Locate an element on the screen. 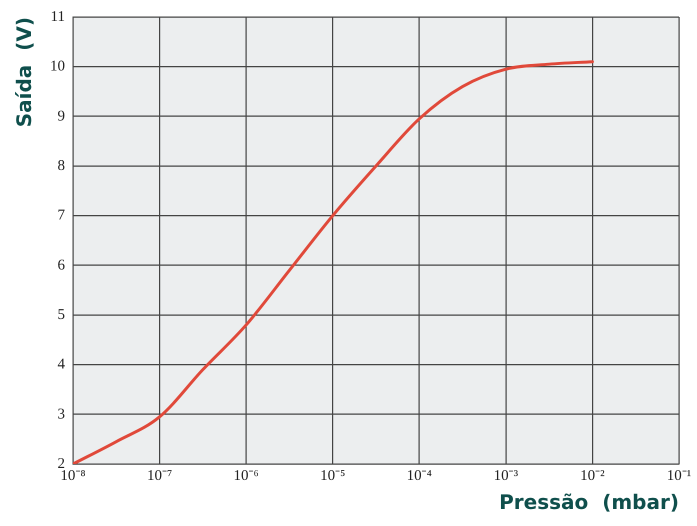 This screenshot has width=697, height=526. y-tick-label: 4 is located at coordinates (62, 364).